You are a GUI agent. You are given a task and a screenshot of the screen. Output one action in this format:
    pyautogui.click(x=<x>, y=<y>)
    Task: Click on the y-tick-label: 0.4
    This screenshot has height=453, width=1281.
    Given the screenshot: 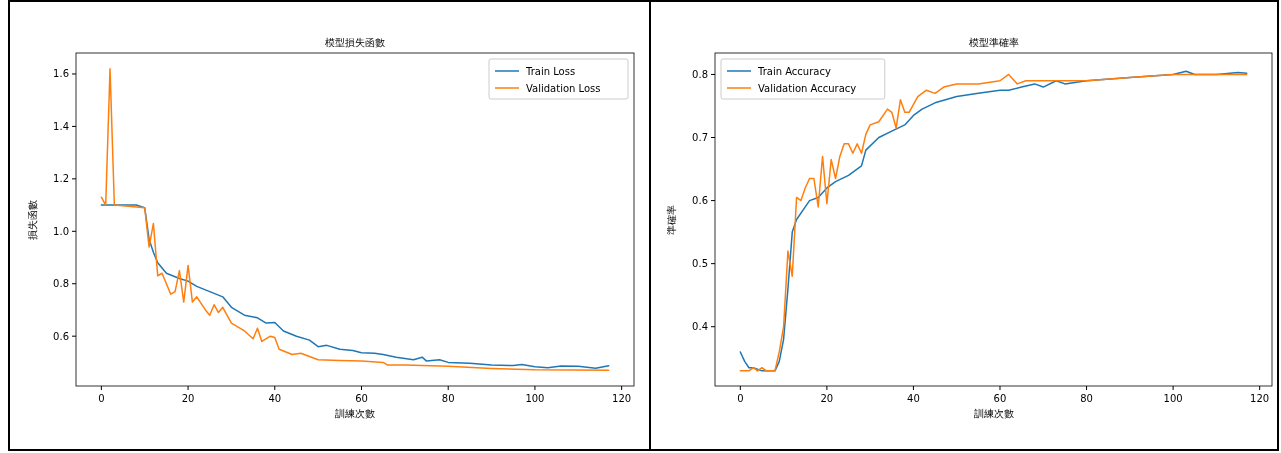 What is the action you would take?
    pyautogui.click(x=700, y=327)
    